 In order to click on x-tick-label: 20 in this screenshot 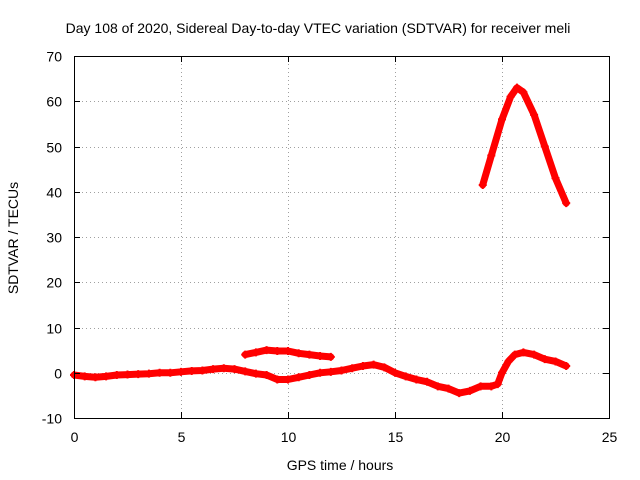, I will do `click(503, 437)`.